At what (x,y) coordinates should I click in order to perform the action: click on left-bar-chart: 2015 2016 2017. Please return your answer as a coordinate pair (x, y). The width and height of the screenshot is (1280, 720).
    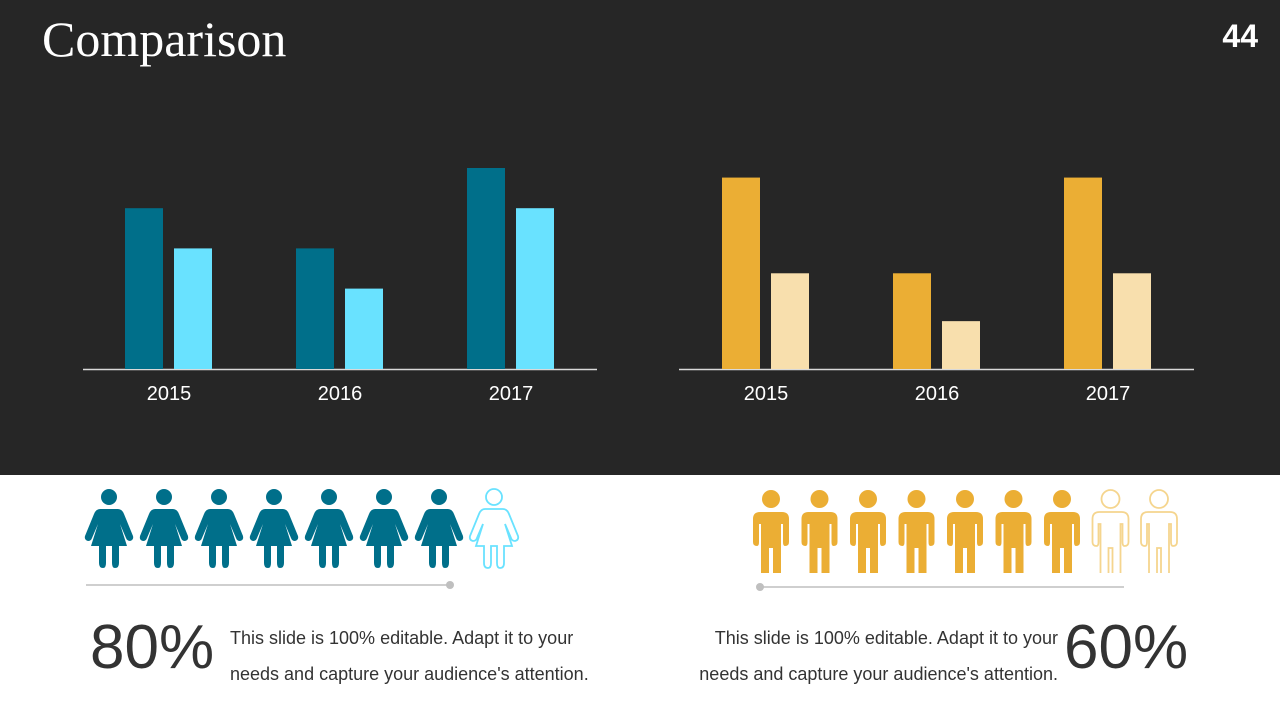
    Looking at the image, I should click on (340, 286).